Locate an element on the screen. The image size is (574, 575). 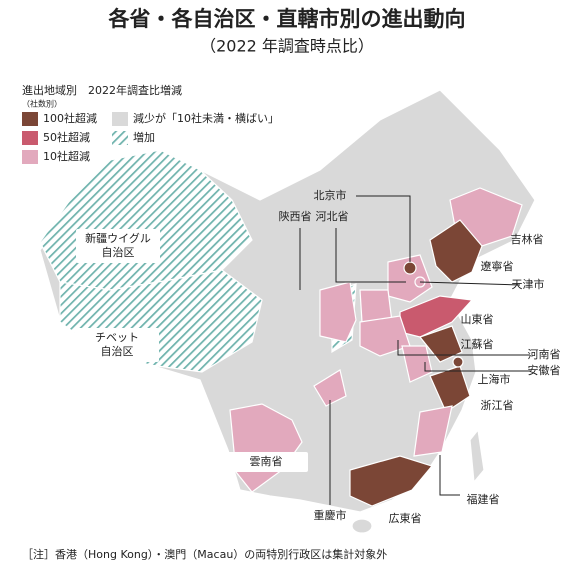
legend-label: 減少が「10社未満・横ばい」 is located at coordinates (206, 118).